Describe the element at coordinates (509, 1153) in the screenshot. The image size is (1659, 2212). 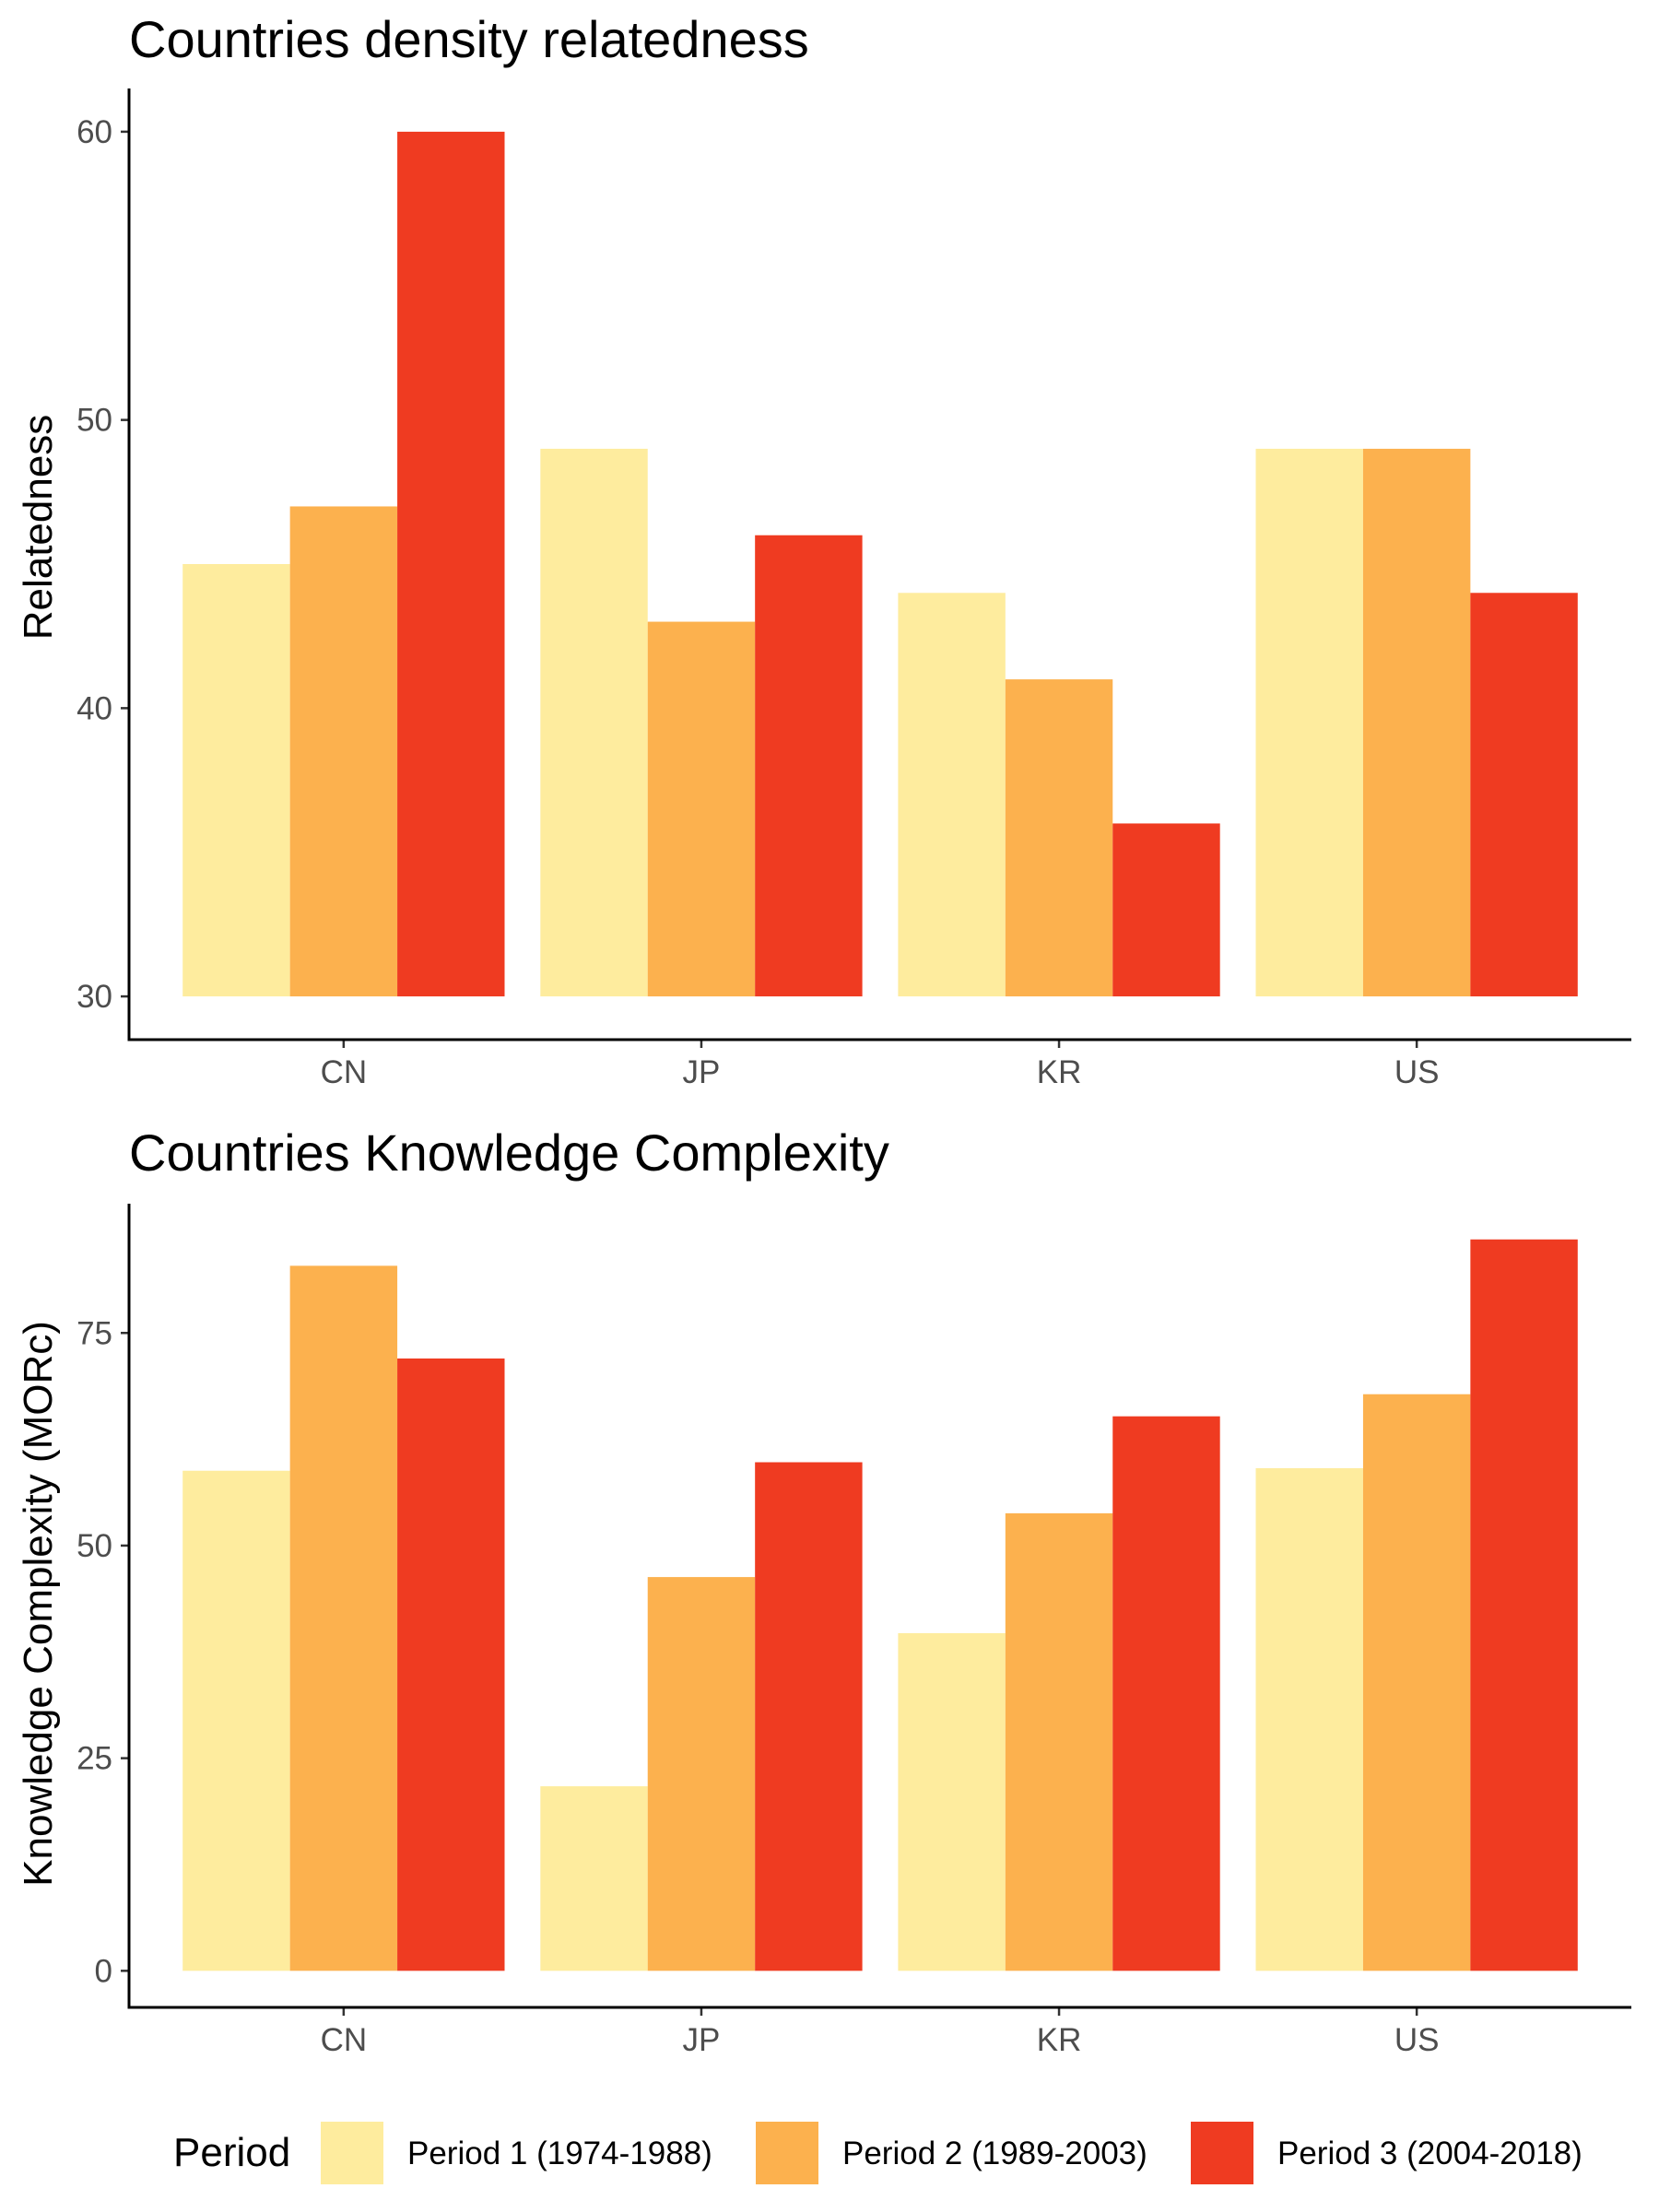
I see `chart-title: Countries Knowledge Complexity` at that location.